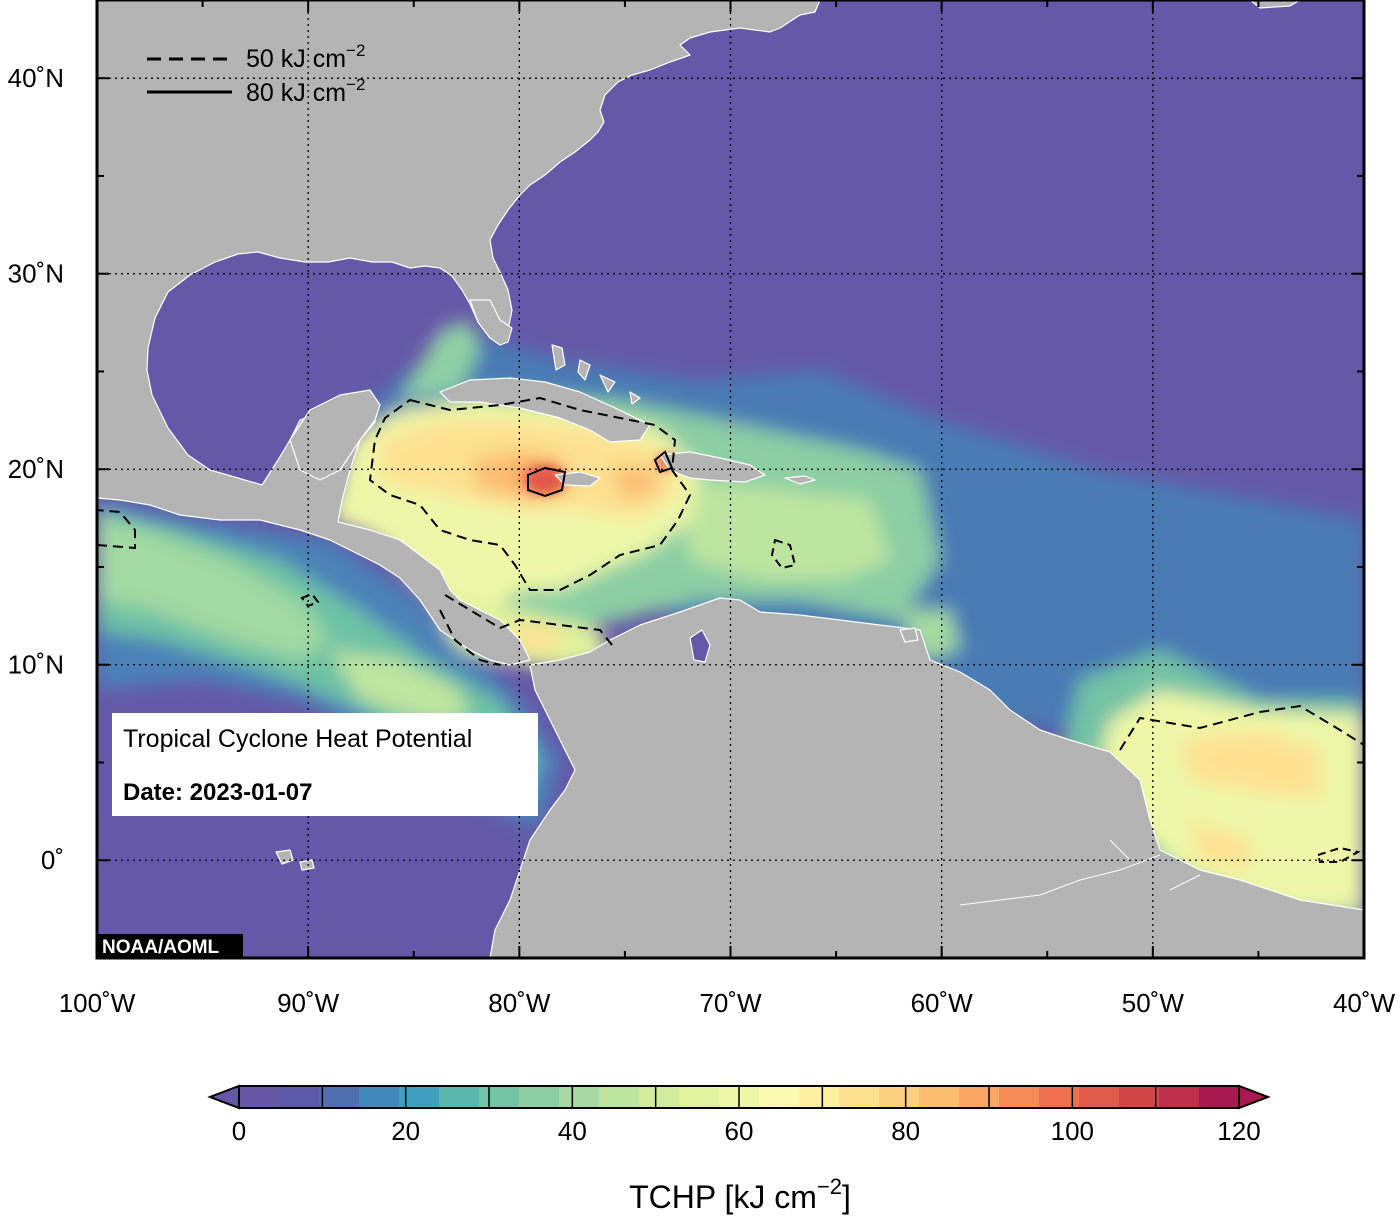 The image size is (1400, 1217). I want to click on colorbar-tick-label: 40, so click(572, 1131).